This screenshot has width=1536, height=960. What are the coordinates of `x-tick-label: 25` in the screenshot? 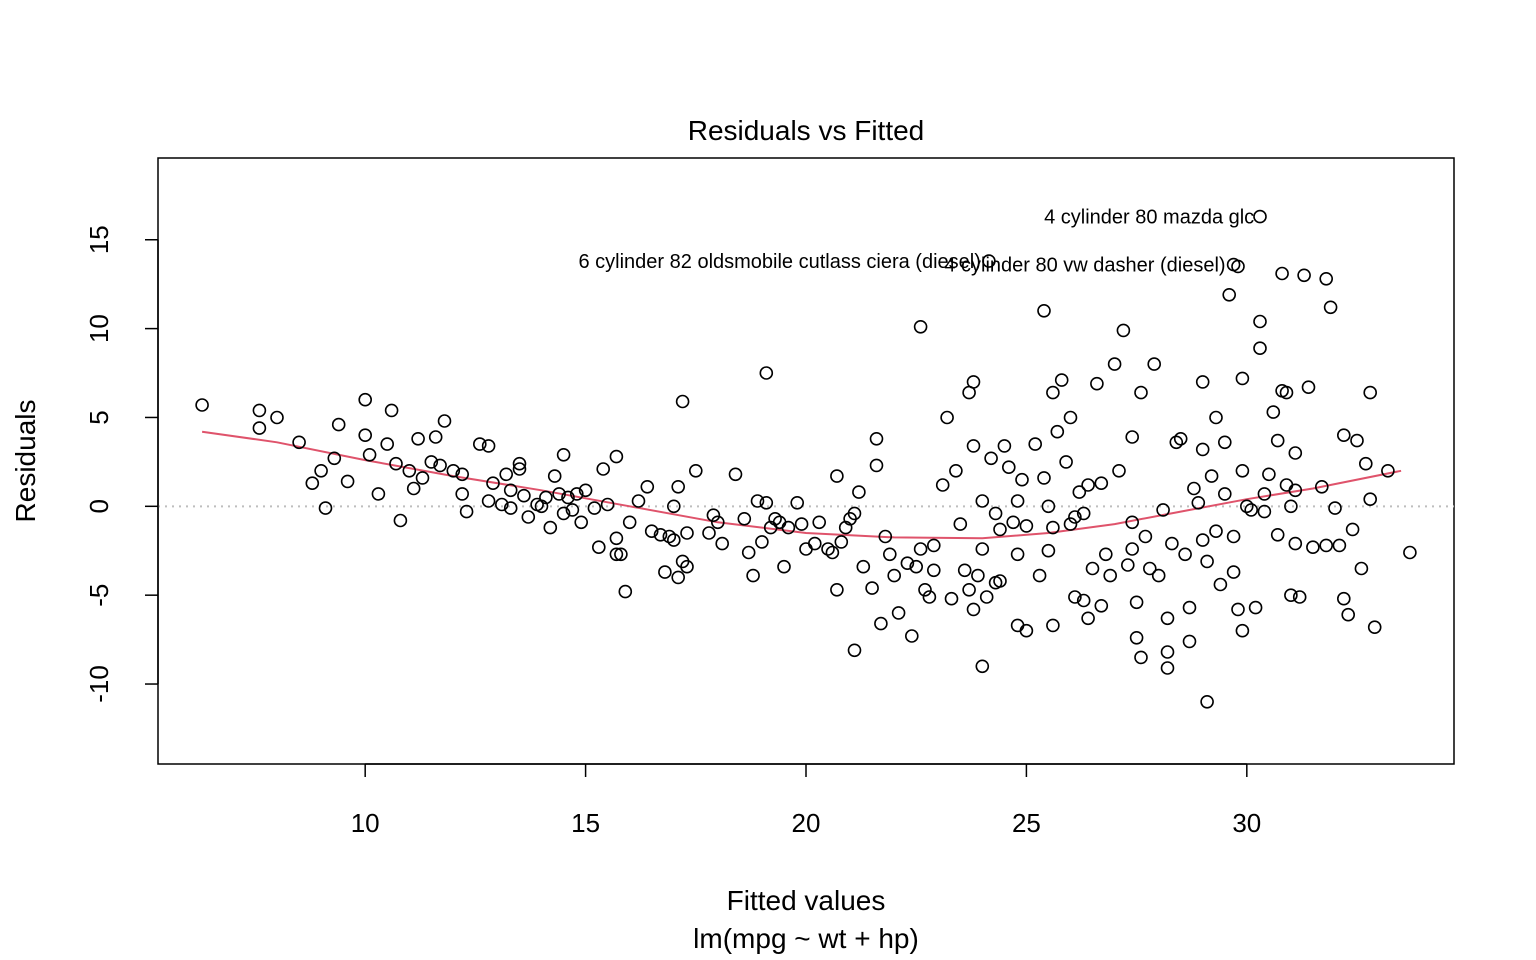 It's located at (1026, 823).